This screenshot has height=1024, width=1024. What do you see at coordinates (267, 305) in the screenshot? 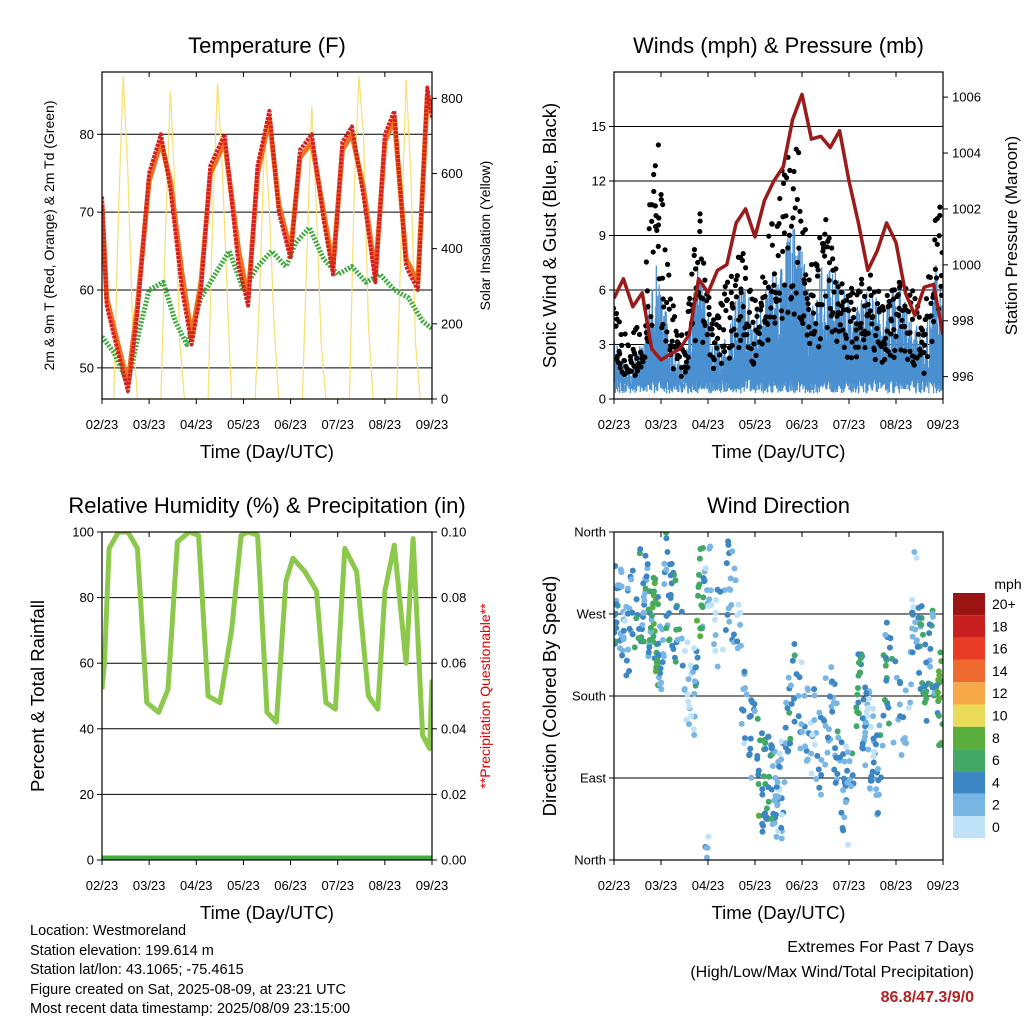
I see `series-dewpoint` at bounding box center [267, 305].